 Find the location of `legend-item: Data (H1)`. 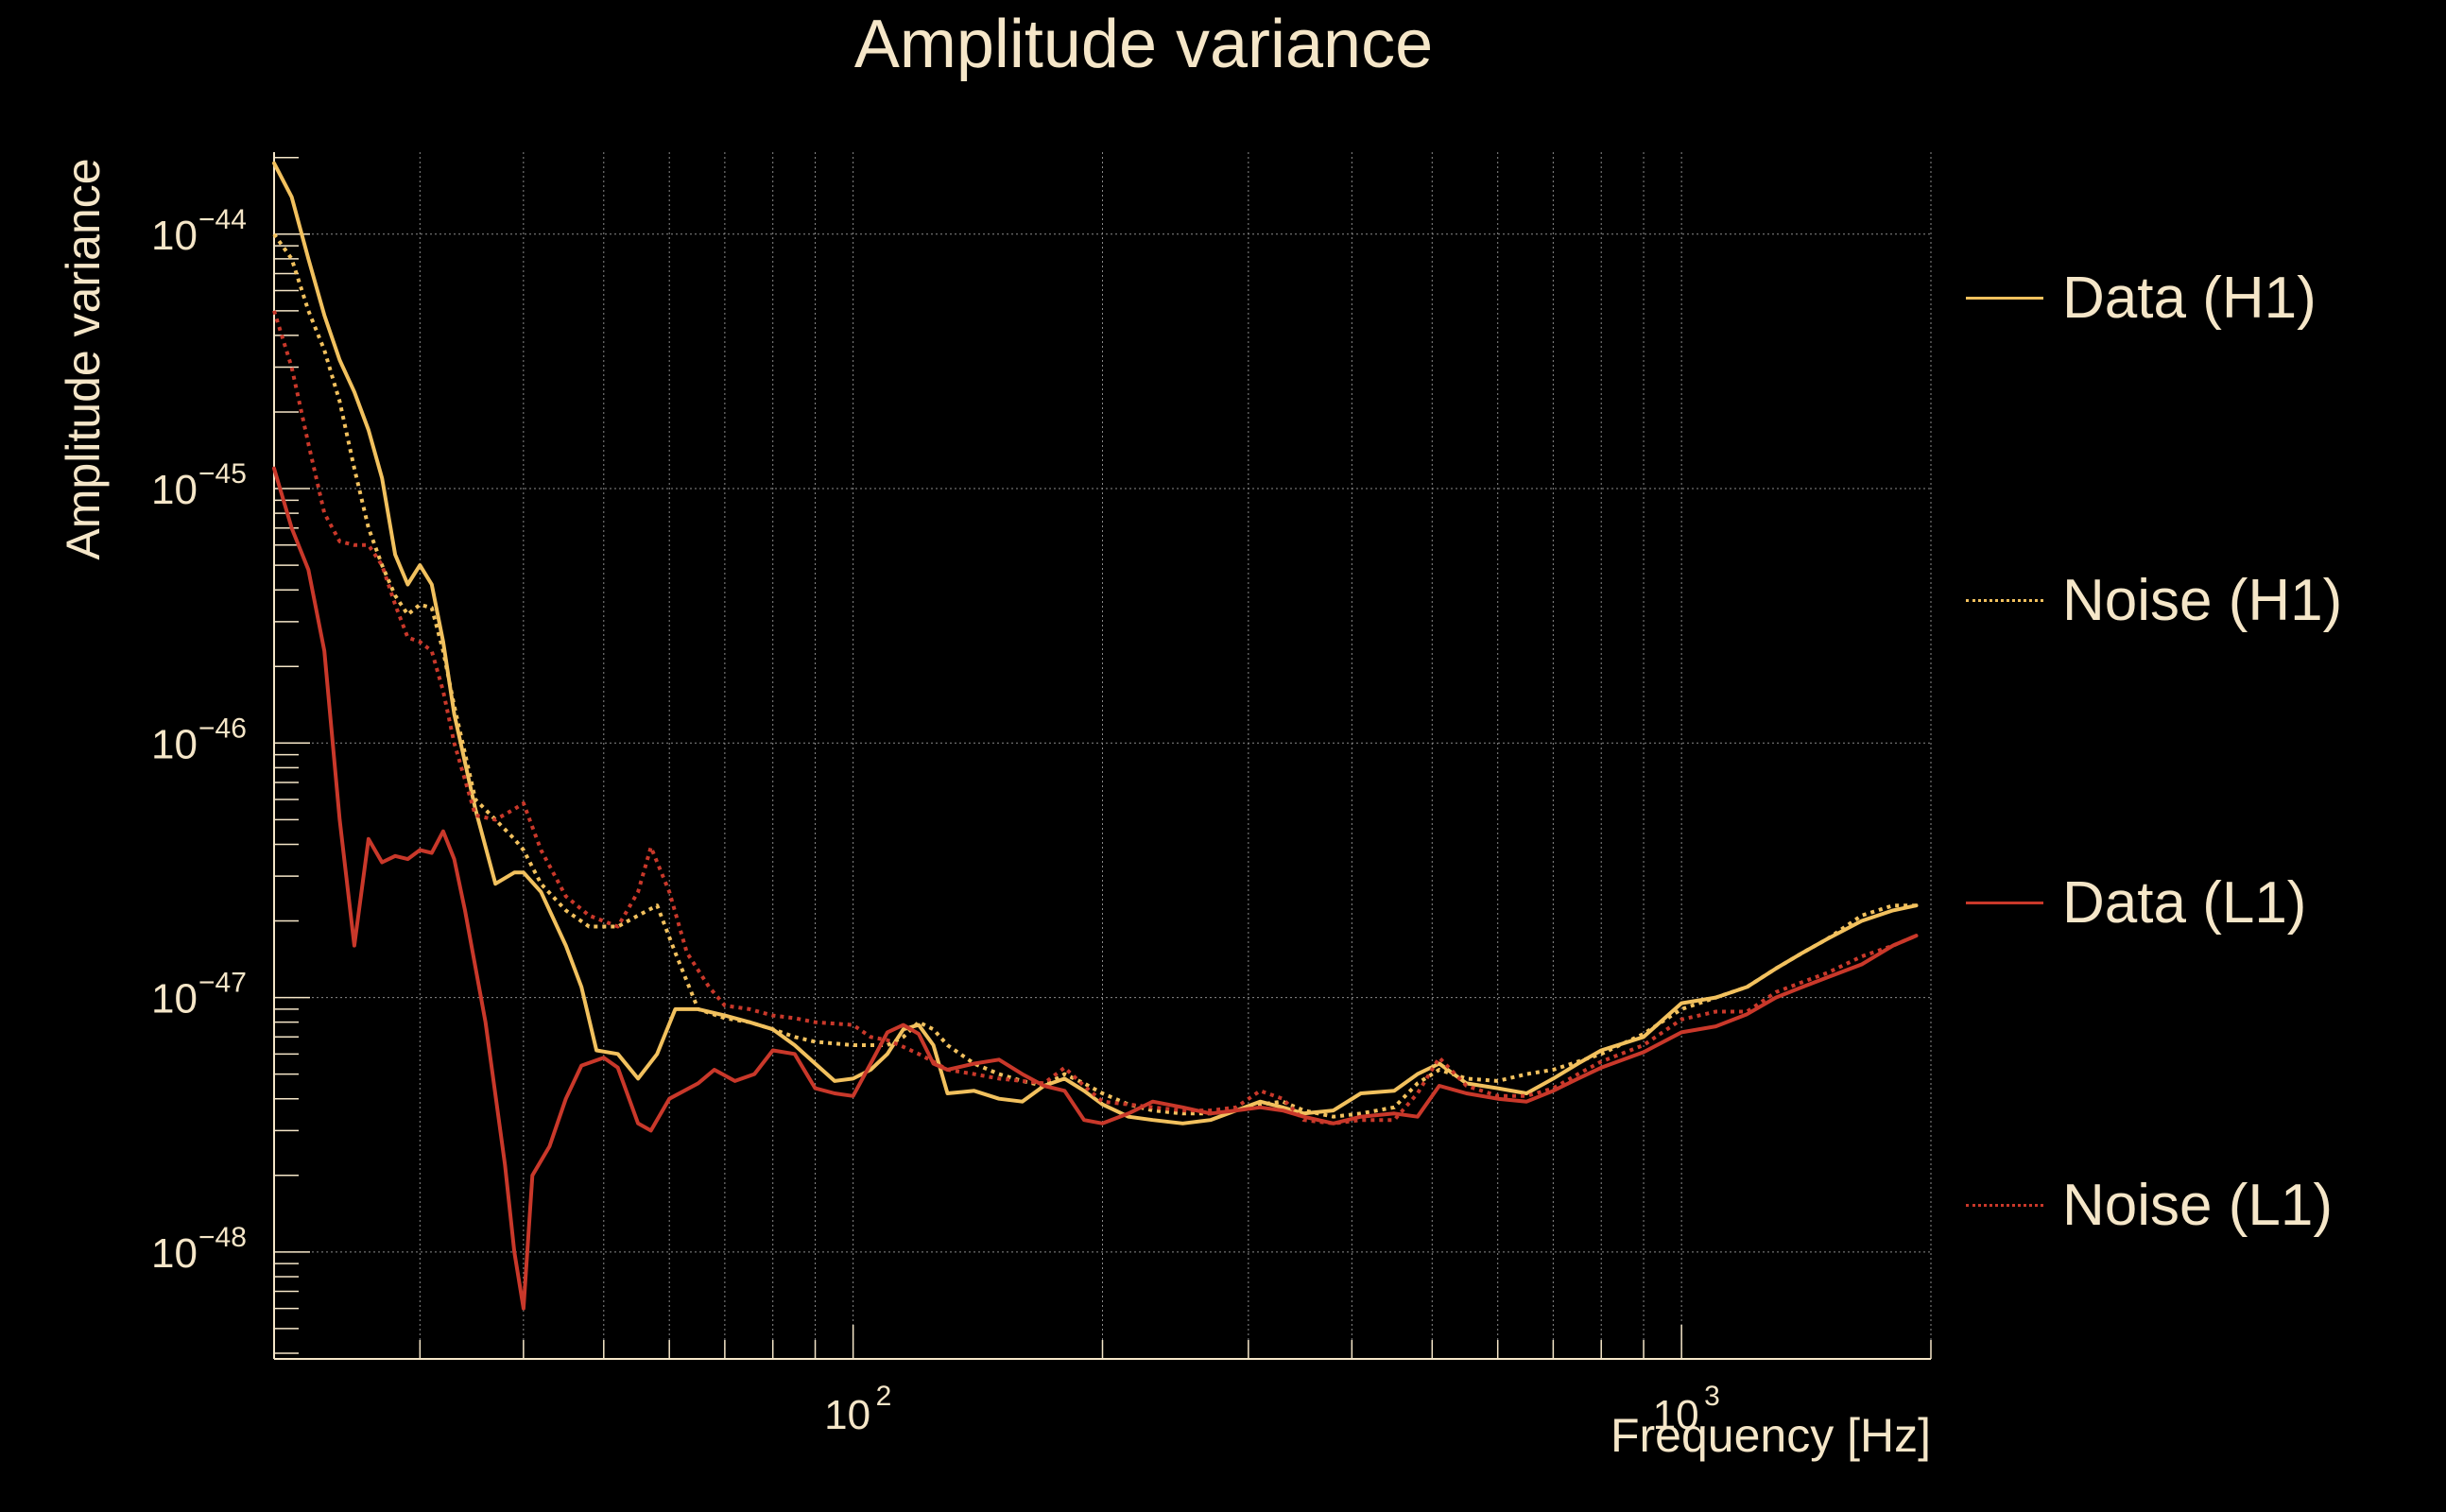

legend-item: Data (H1) is located at coordinates (2141, 297).